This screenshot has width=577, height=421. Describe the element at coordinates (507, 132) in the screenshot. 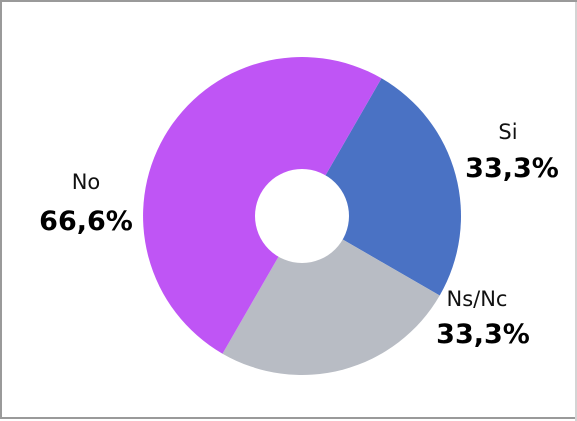

I see `slice-label-si: Si` at that location.